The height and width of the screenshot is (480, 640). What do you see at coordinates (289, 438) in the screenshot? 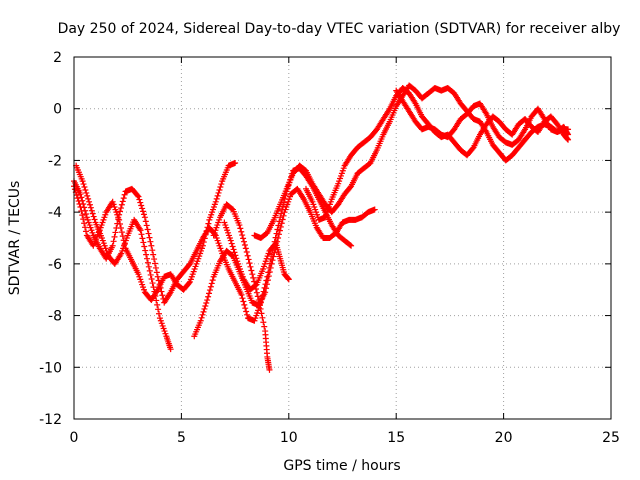
I see `x-tick-label: 10` at bounding box center [289, 438].